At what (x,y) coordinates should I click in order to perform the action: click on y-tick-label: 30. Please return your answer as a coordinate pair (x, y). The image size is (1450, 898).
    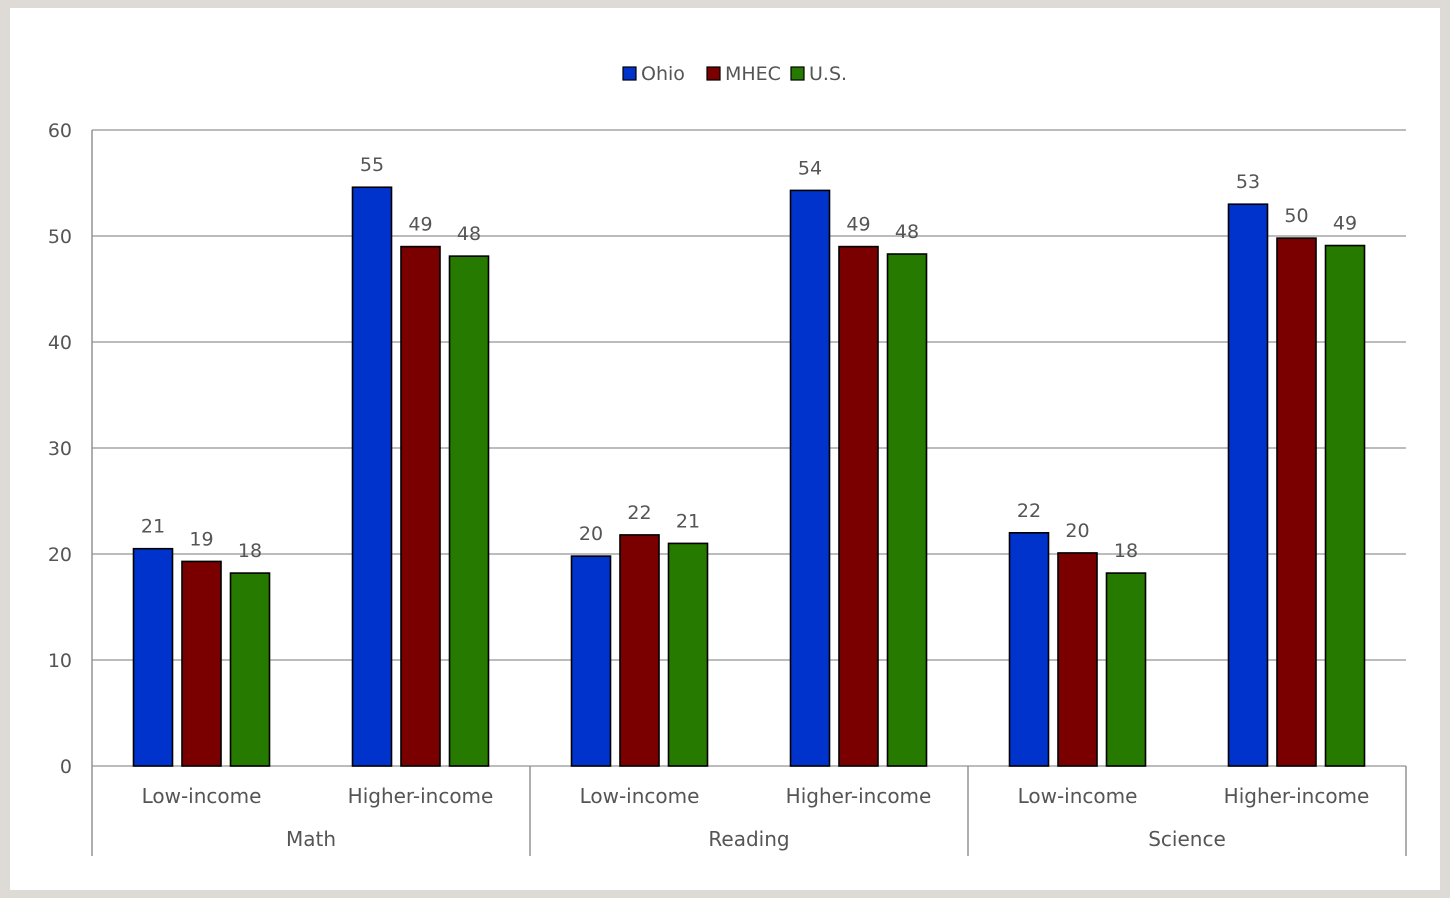
    Looking at the image, I should click on (60, 449).